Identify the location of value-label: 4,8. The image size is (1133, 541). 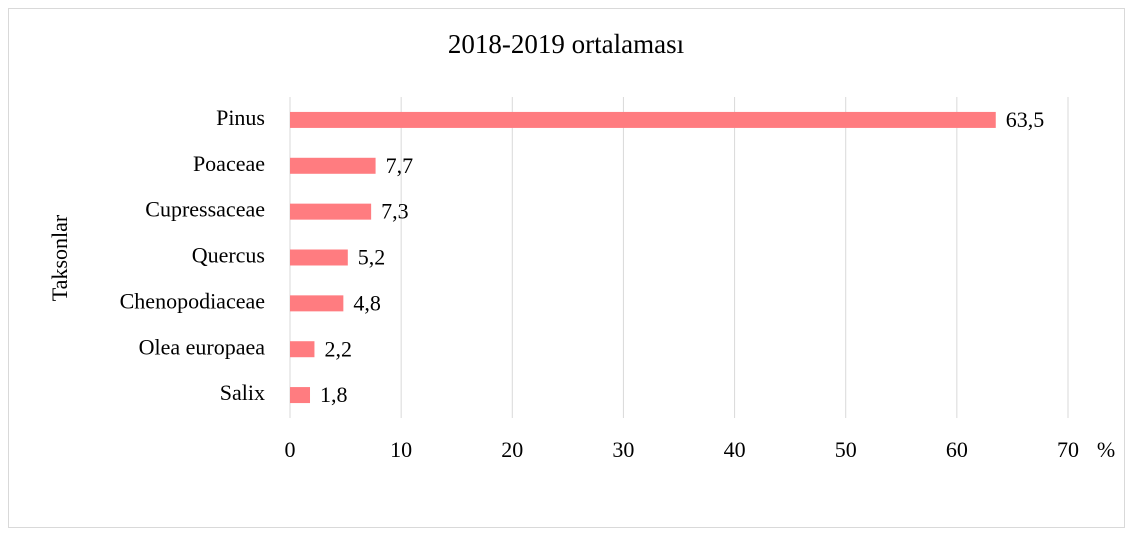
(367, 302).